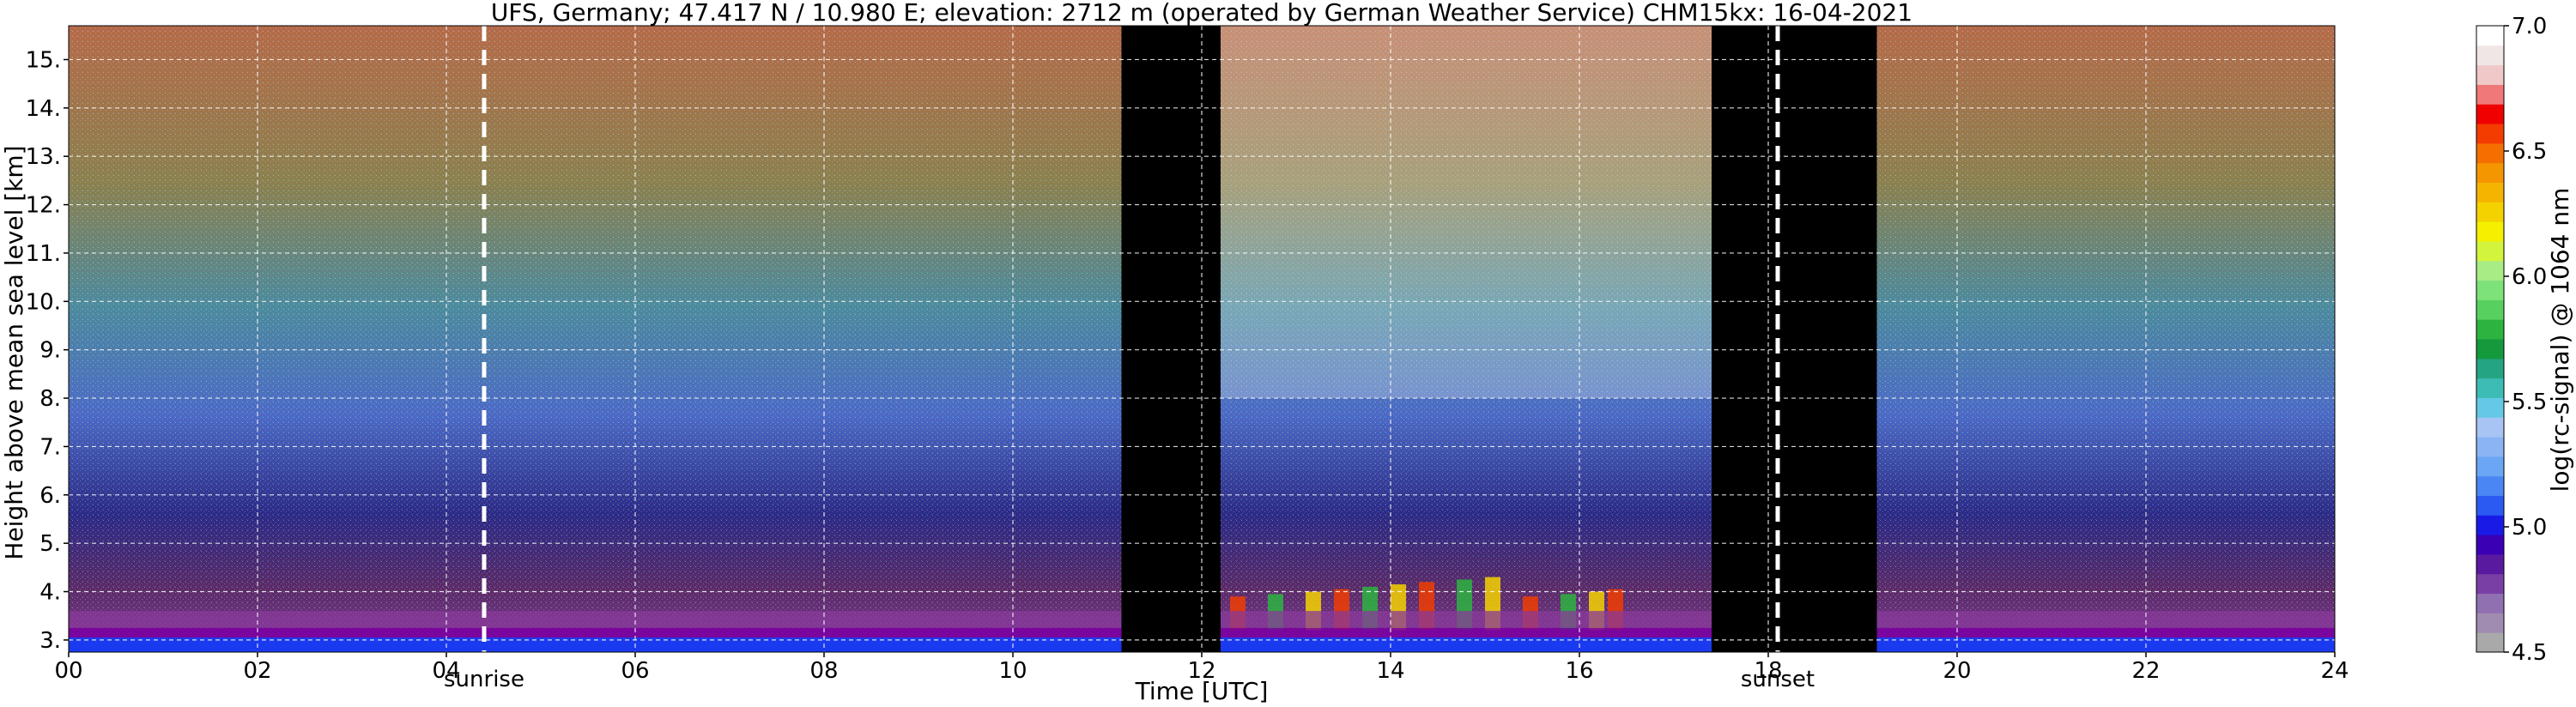 This screenshot has width=2576, height=707. What do you see at coordinates (1466, 213) in the screenshot?
I see `high-signal-region` at bounding box center [1466, 213].